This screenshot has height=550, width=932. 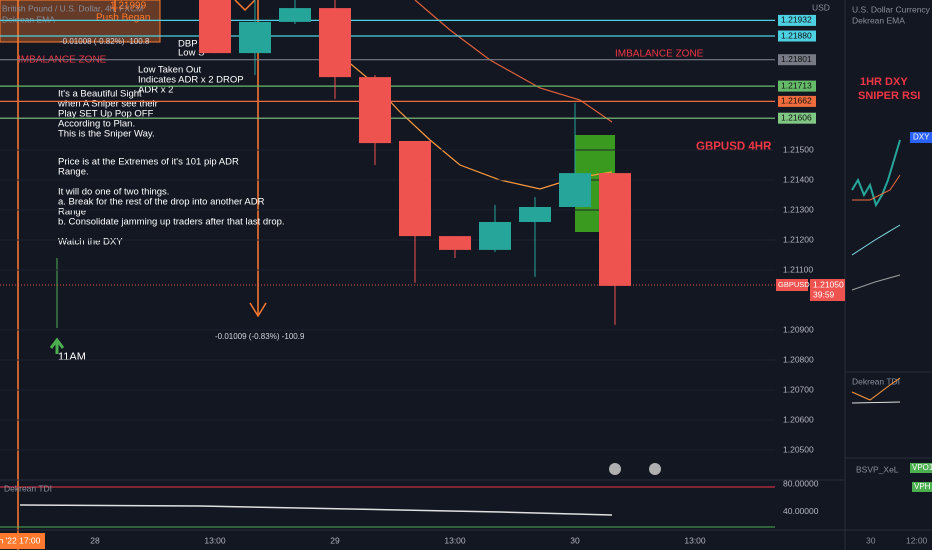 What do you see at coordinates (828, 284) in the screenshot?
I see `last-price-label: 1.21050` at bounding box center [828, 284].